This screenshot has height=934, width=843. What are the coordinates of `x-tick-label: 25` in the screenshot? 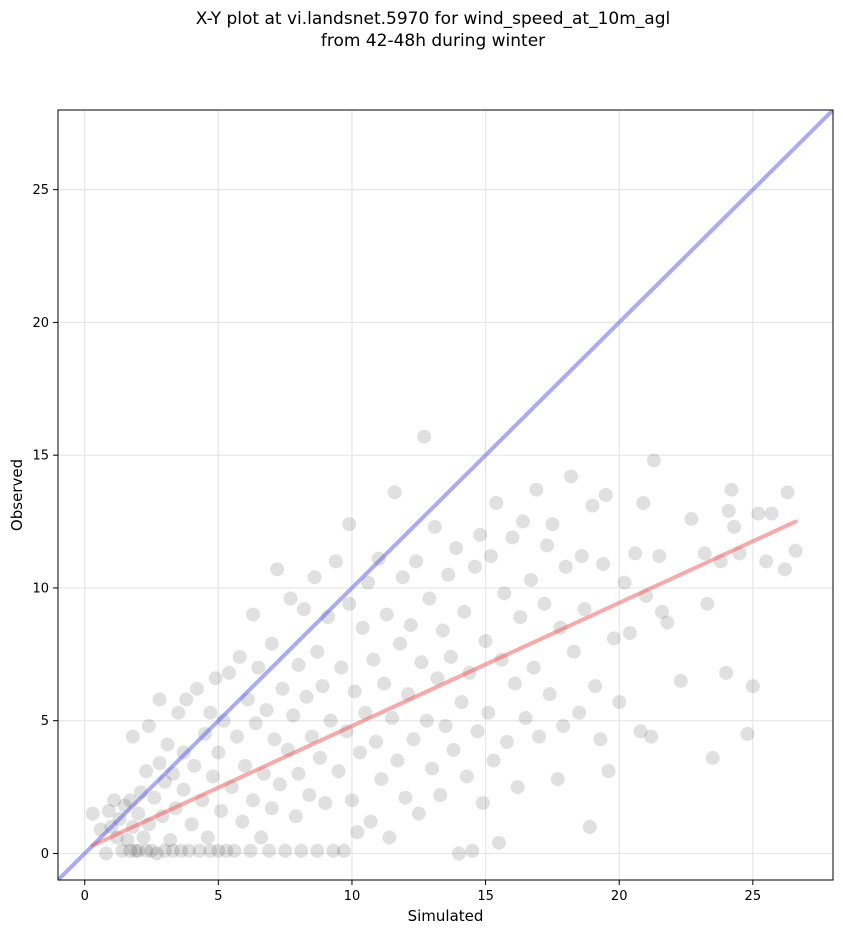 It's located at (753, 896).